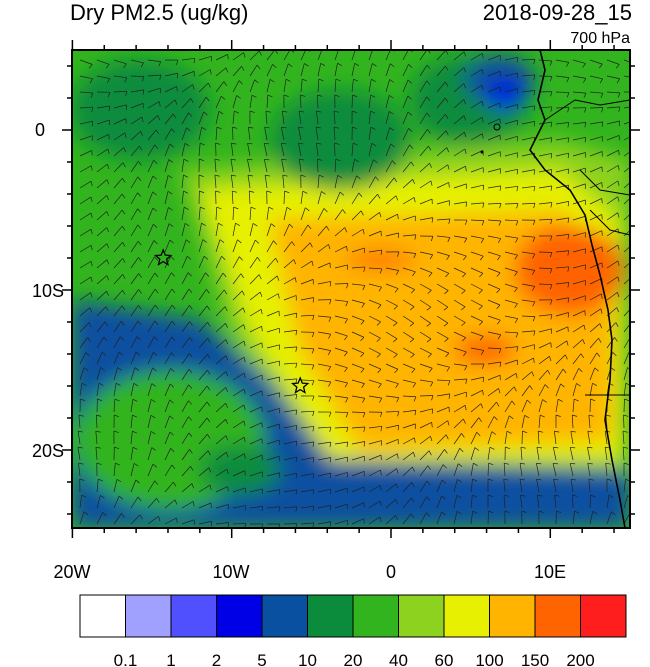 Image resolution: width=650 pixels, height=667 pixels. I want to click on y-tick-0: 0, so click(40, 130).